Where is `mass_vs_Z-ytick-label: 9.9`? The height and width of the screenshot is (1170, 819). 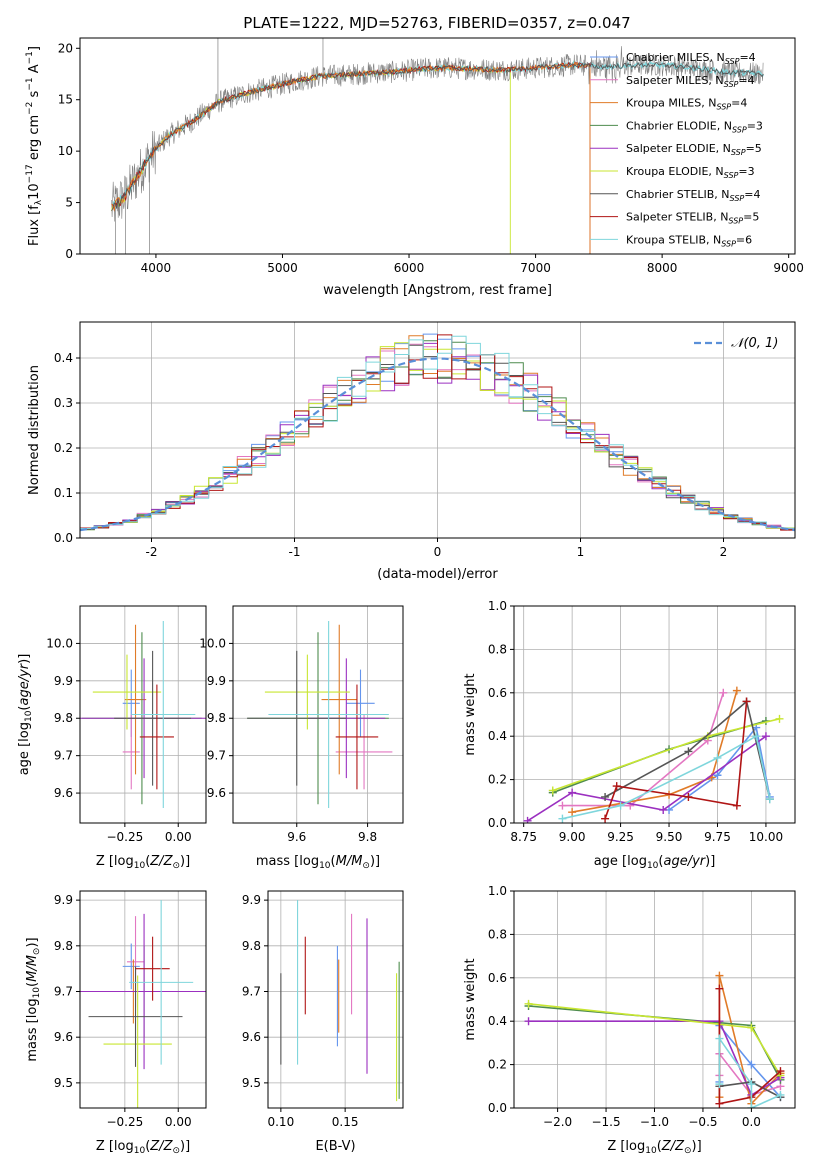
mass_vs_Z-ytick-label: 9.9 is located at coordinates (63, 900).